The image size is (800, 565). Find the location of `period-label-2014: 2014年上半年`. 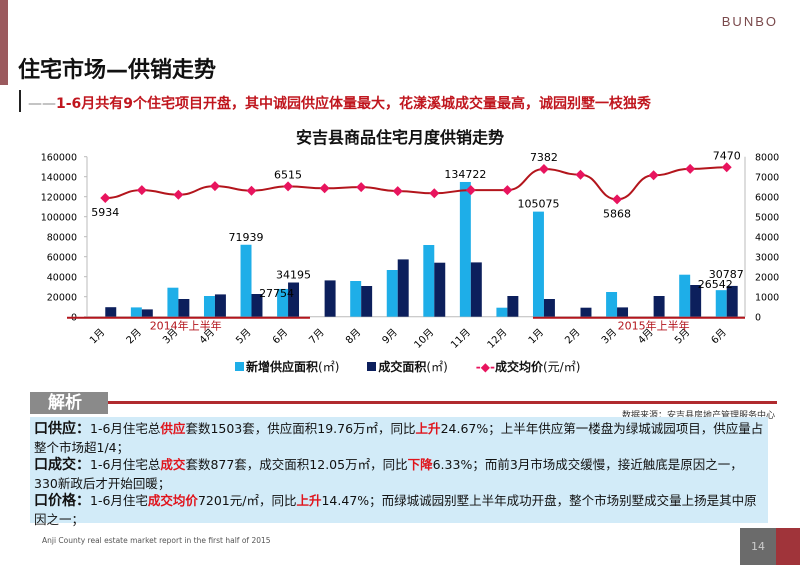

period-label-2014: 2014年上半年 is located at coordinates (186, 326).